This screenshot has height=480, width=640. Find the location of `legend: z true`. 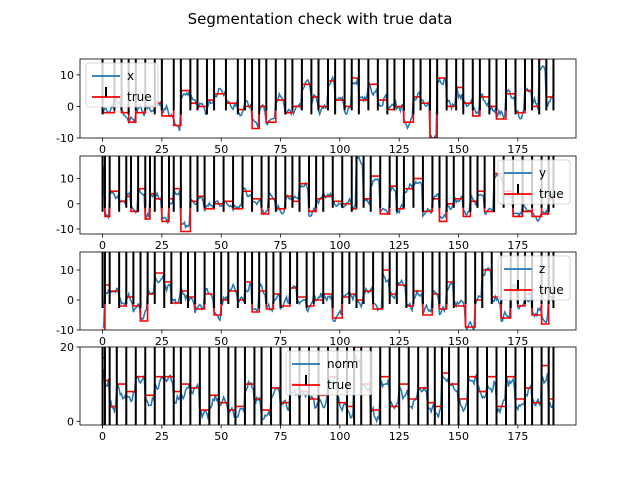

legend: z true is located at coordinates (534, 278).